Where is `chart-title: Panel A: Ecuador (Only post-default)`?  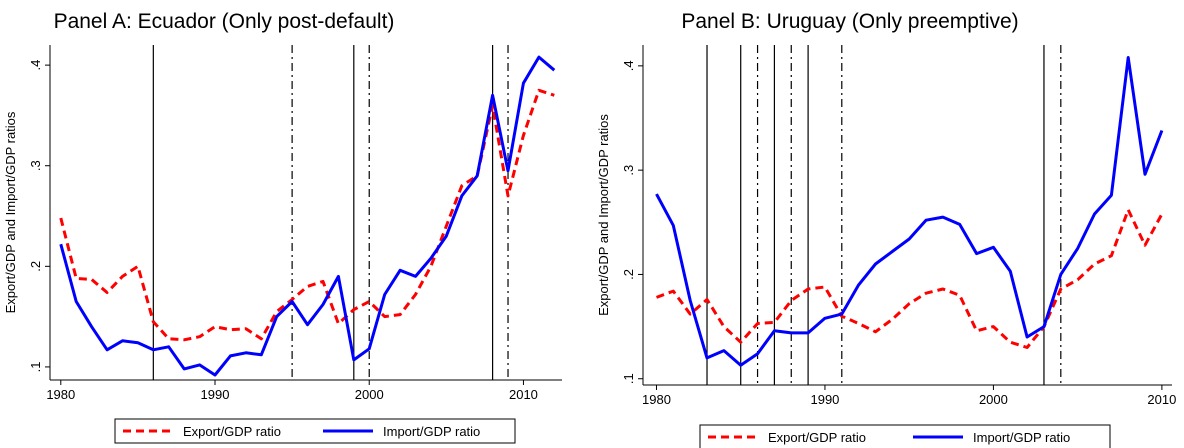
chart-title: Panel A: Ecuador (Only post-default) is located at coordinates (224, 21).